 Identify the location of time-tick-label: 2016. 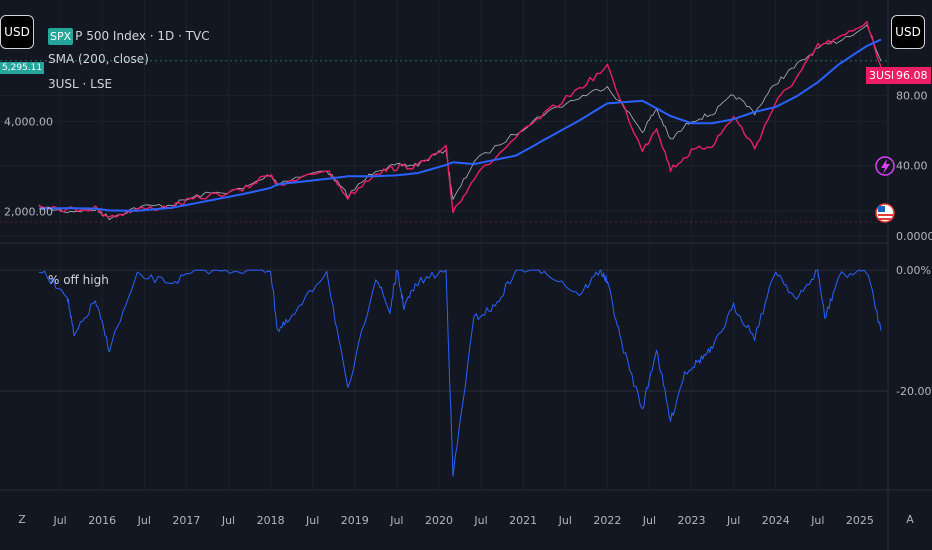
(102, 520).